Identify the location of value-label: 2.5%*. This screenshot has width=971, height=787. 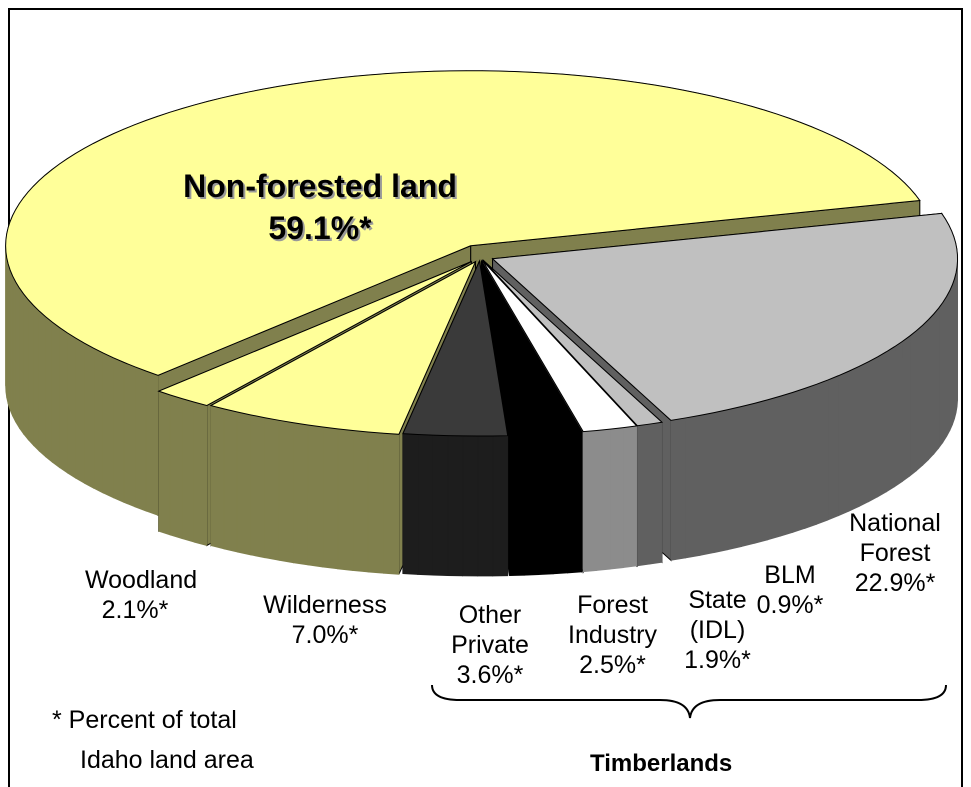
(612, 665).